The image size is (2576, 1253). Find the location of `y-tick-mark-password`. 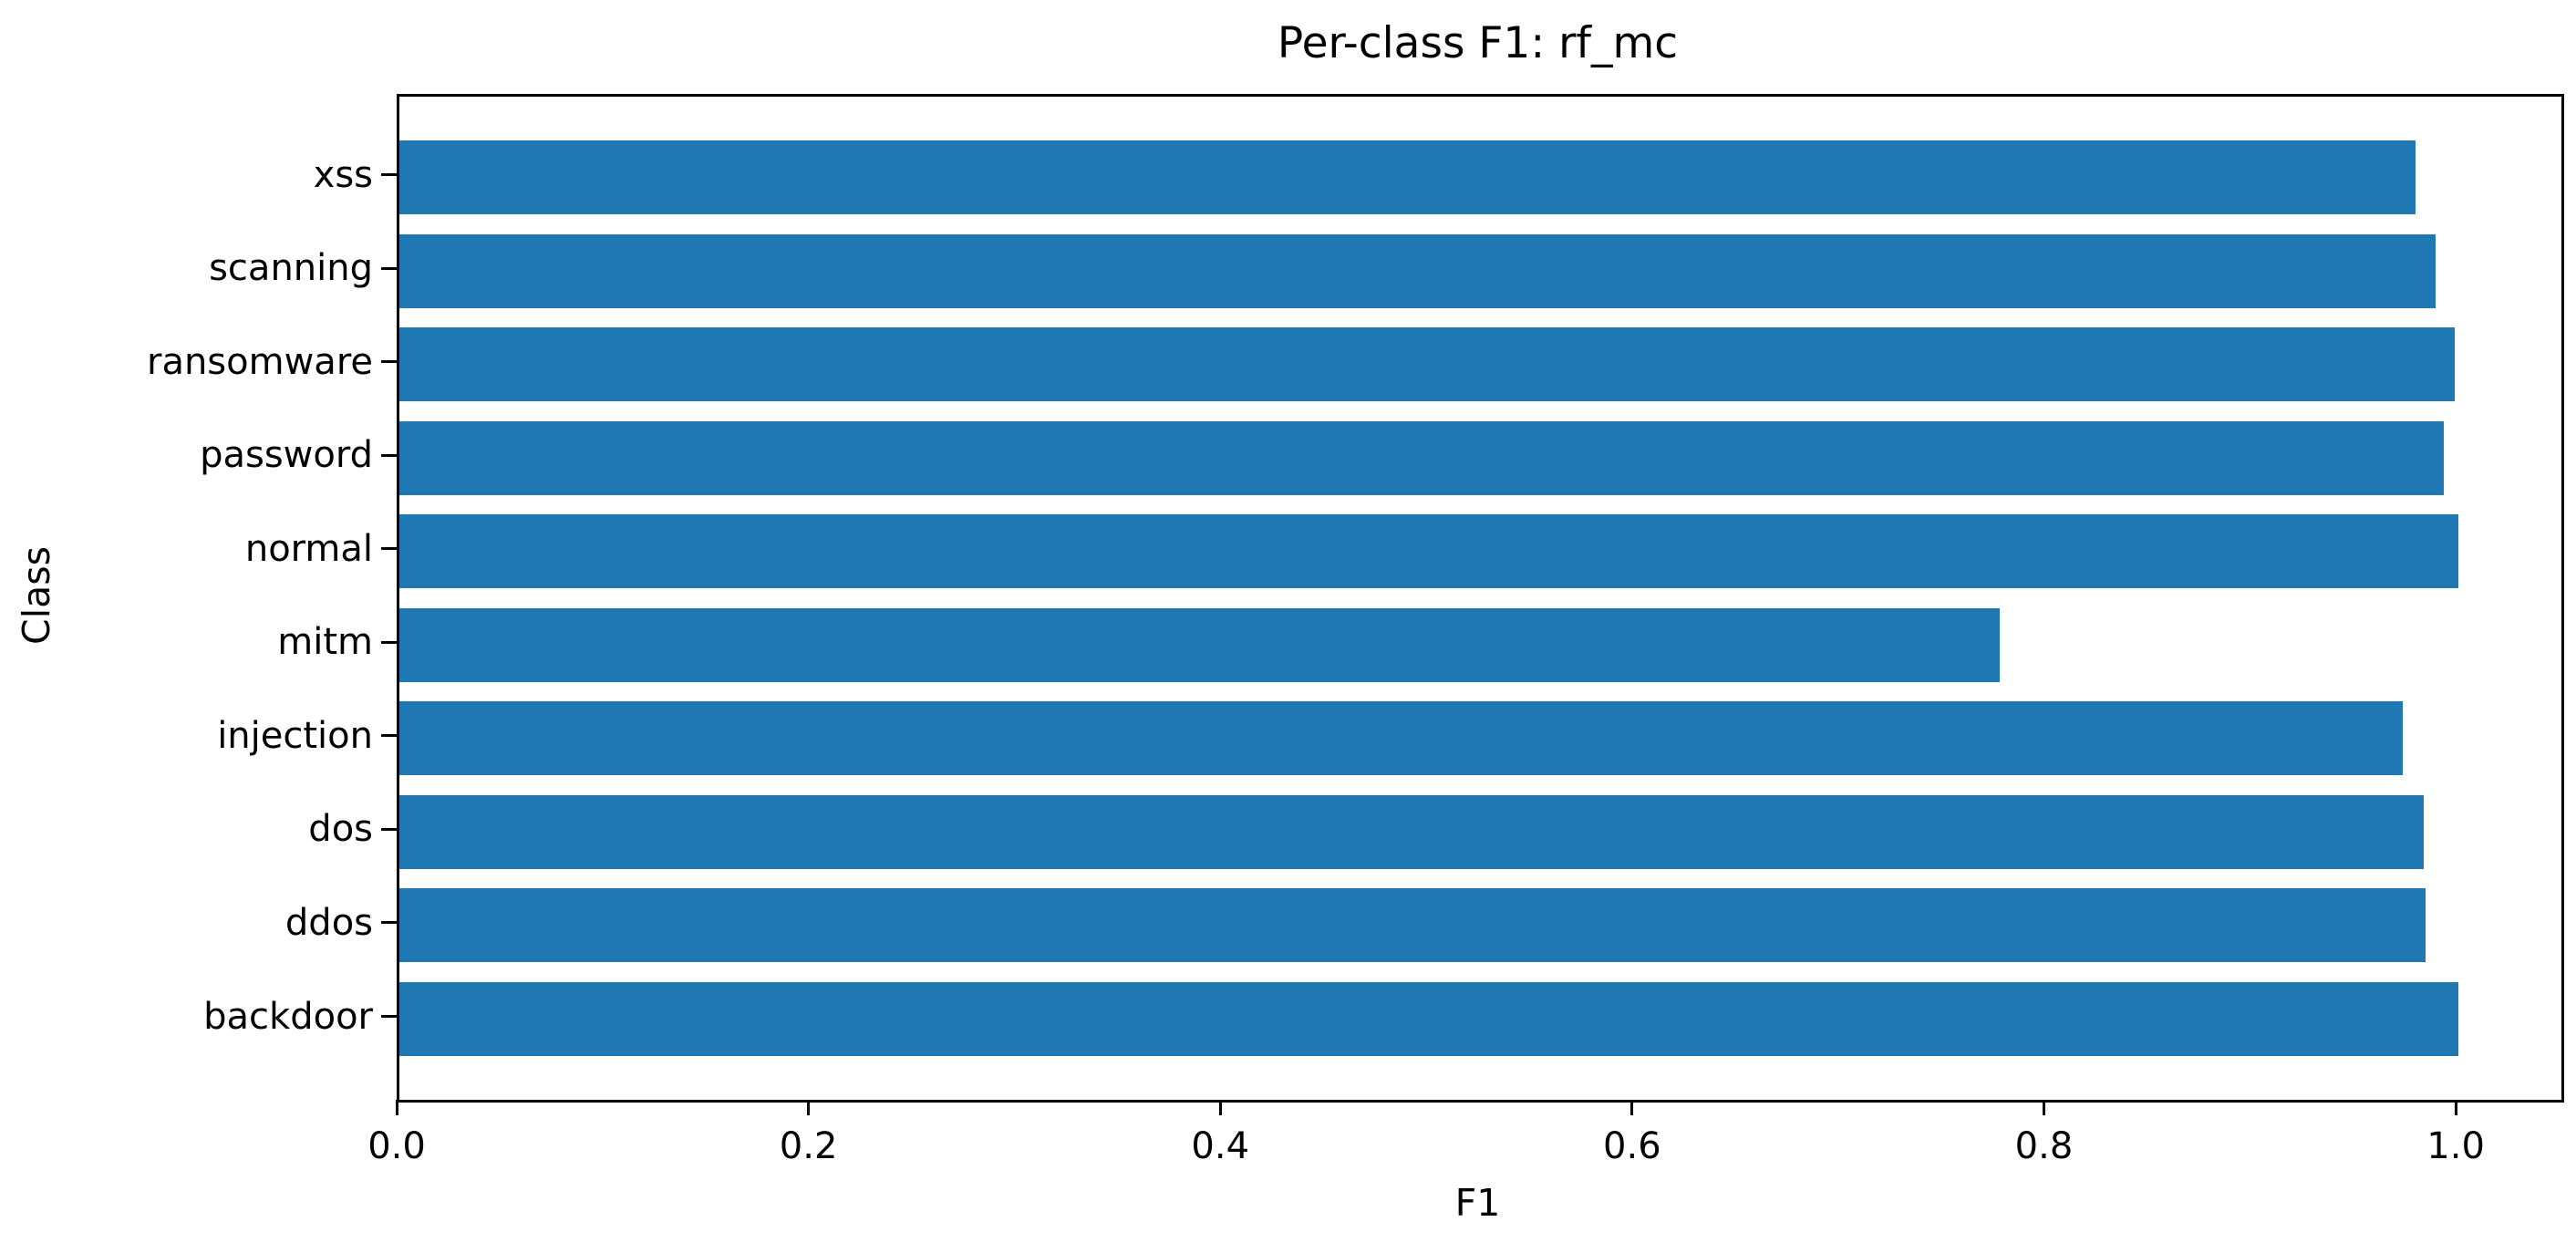

y-tick-mark-password is located at coordinates (389, 455).